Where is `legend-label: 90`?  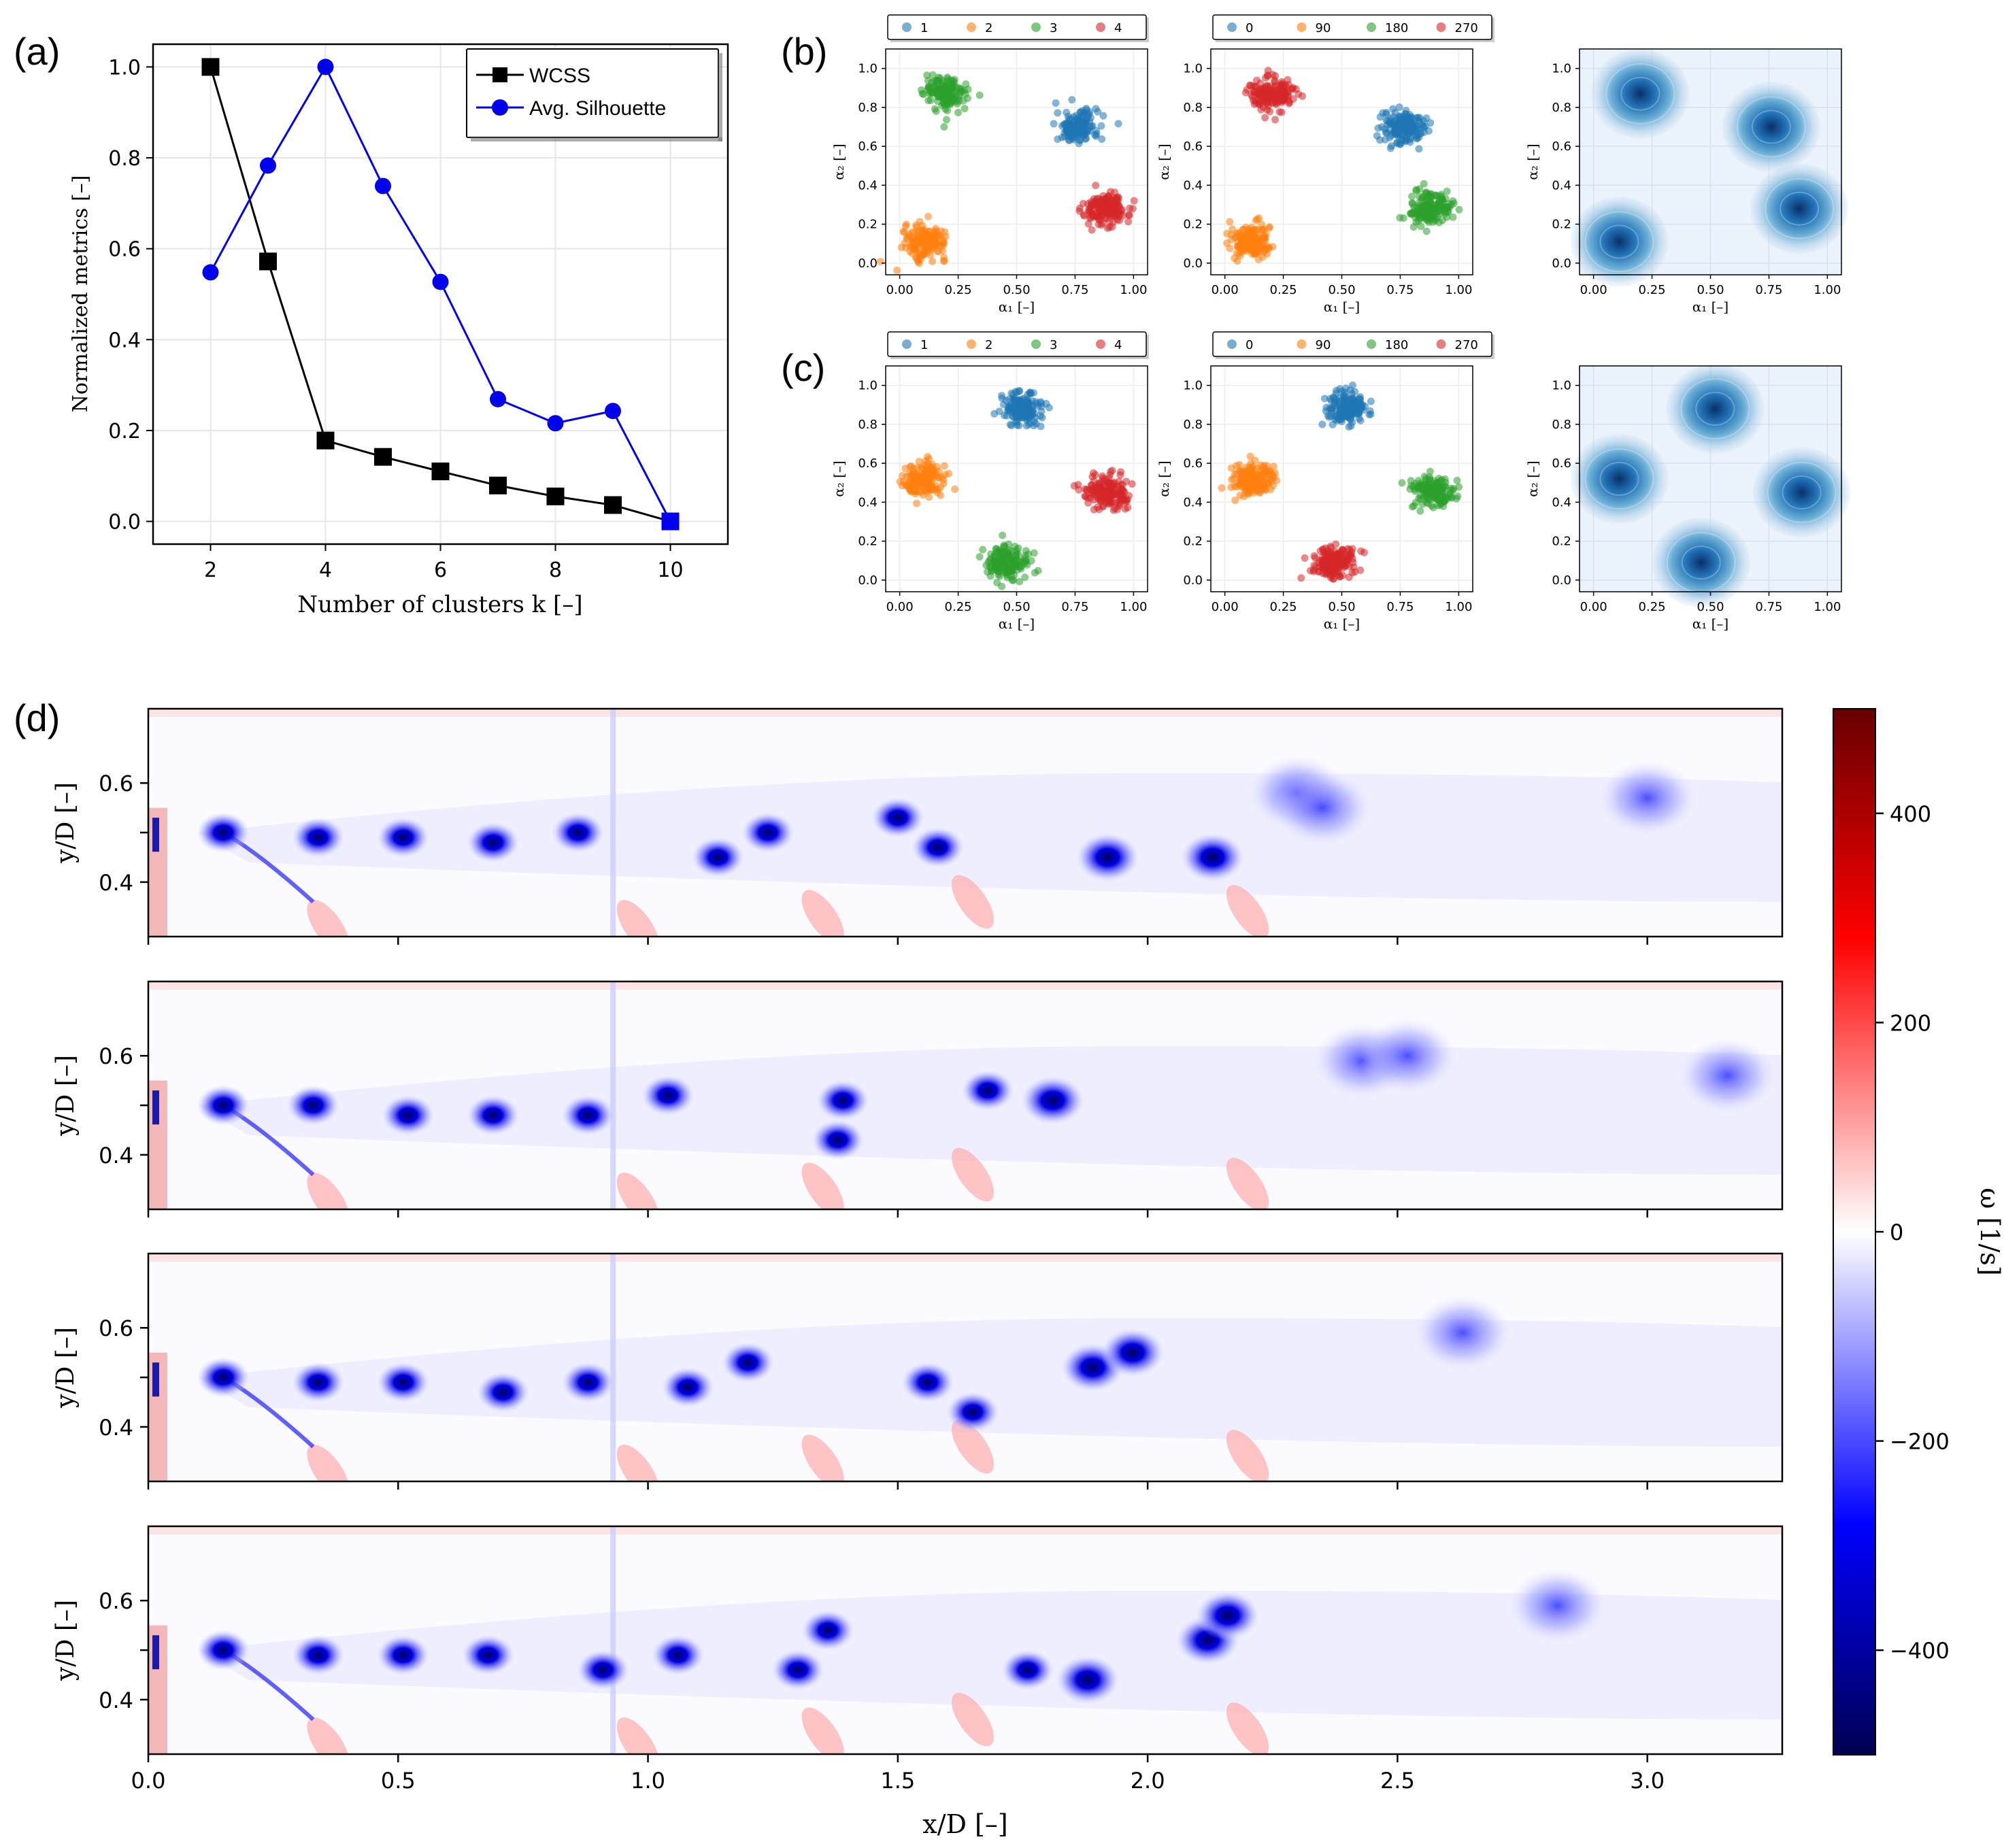 legend-label: 90 is located at coordinates (1324, 28).